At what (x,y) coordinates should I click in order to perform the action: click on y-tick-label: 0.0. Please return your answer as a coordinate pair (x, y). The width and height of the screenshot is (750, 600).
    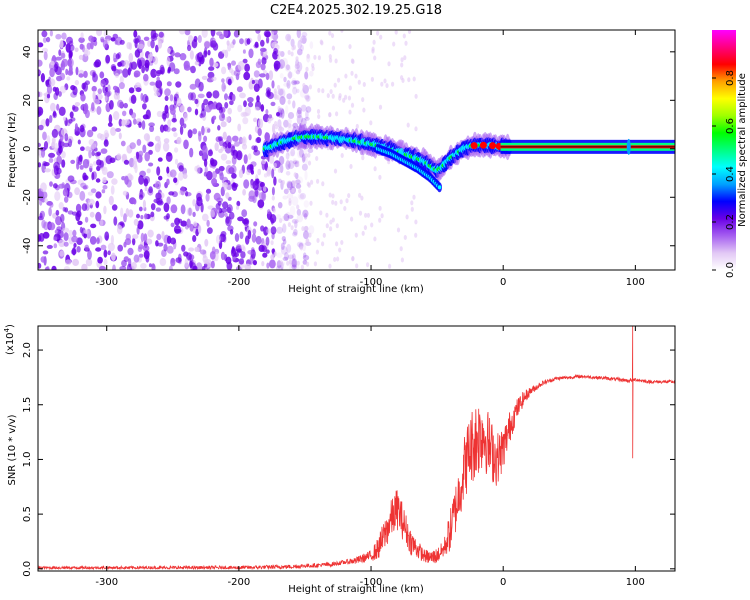
    Looking at the image, I should click on (27, 569).